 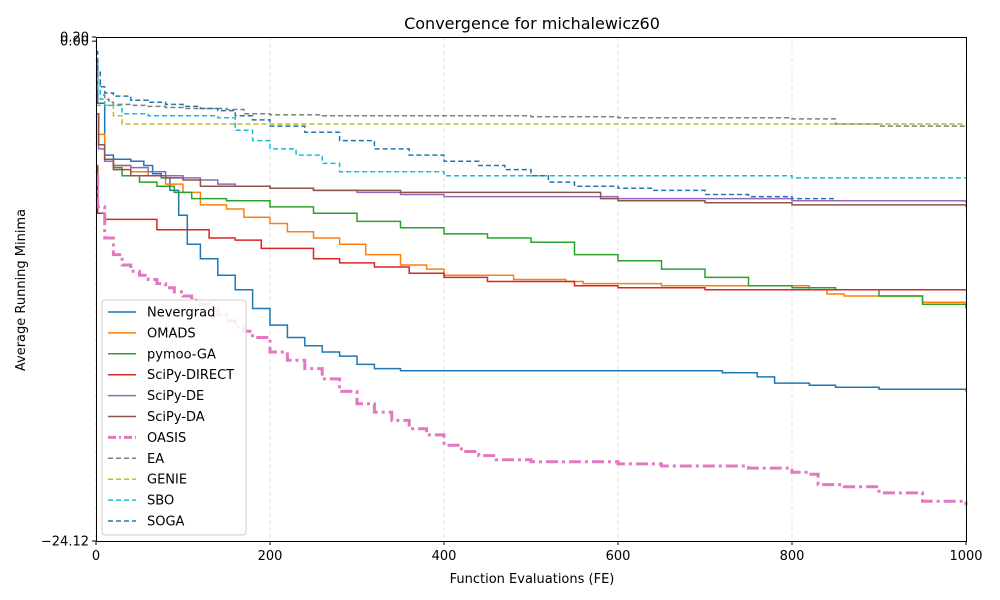 What do you see at coordinates (270, 556) in the screenshot?
I see `x-tick-label: 200` at bounding box center [270, 556].